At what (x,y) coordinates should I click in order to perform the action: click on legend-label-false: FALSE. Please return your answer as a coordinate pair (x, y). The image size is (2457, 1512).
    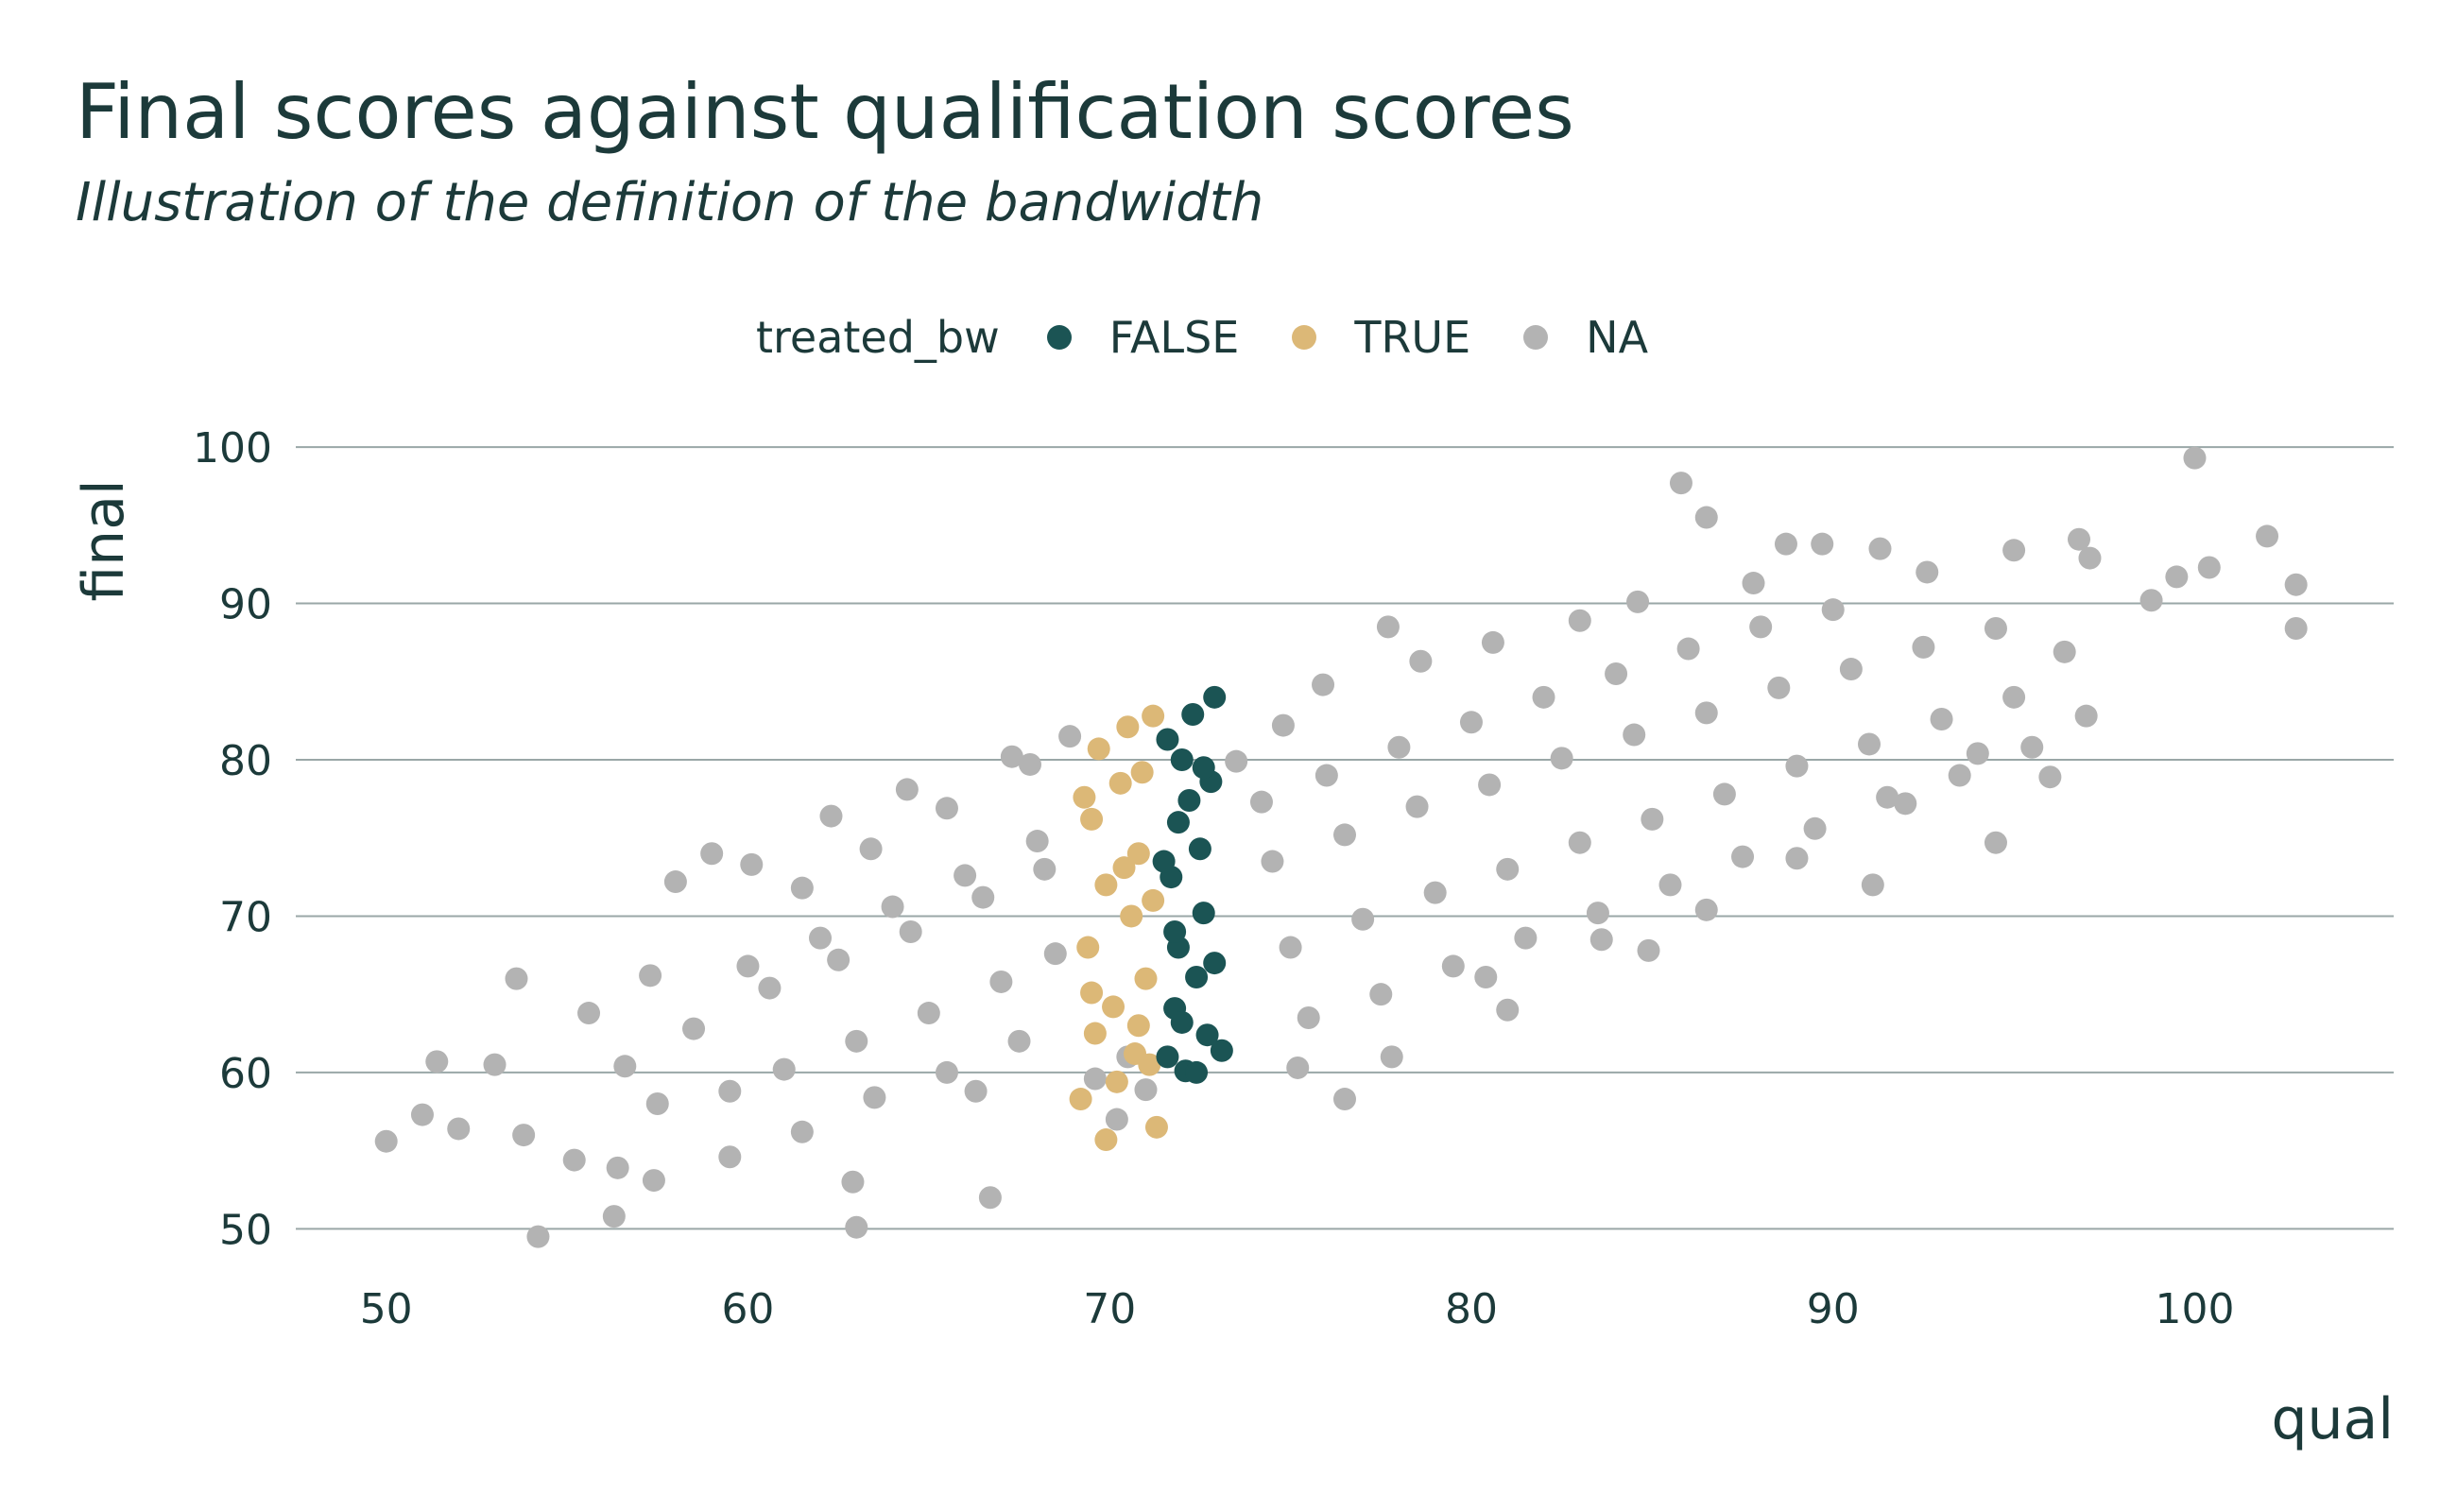
    Looking at the image, I should click on (1174, 337).